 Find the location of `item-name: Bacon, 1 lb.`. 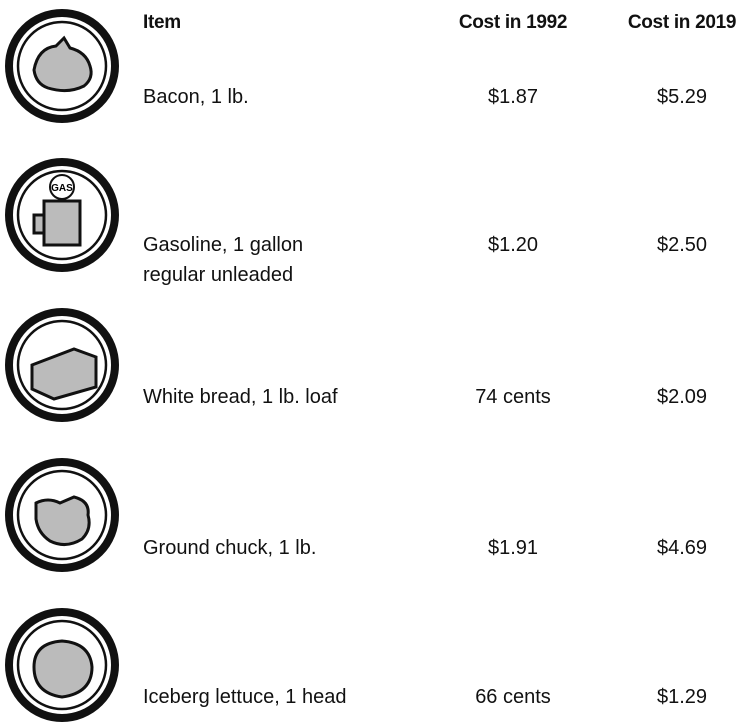

item-name: Bacon, 1 lb. is located at coordinates (196, 97).